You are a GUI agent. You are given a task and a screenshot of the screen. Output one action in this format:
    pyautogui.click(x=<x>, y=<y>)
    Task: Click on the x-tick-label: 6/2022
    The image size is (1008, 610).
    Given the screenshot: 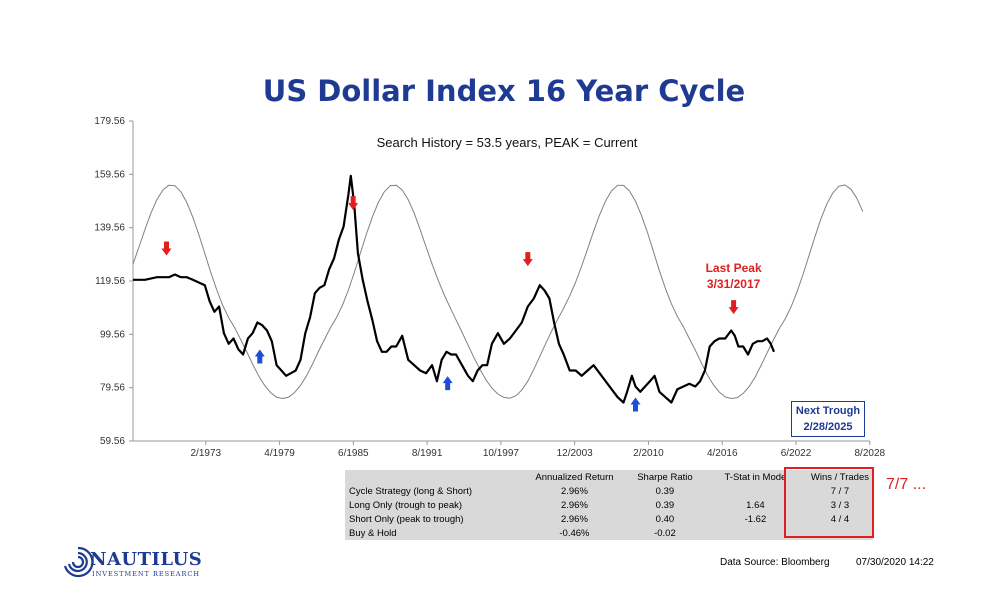 What is the action you would take?
    pyautogui.click(x=796, y=453)
    